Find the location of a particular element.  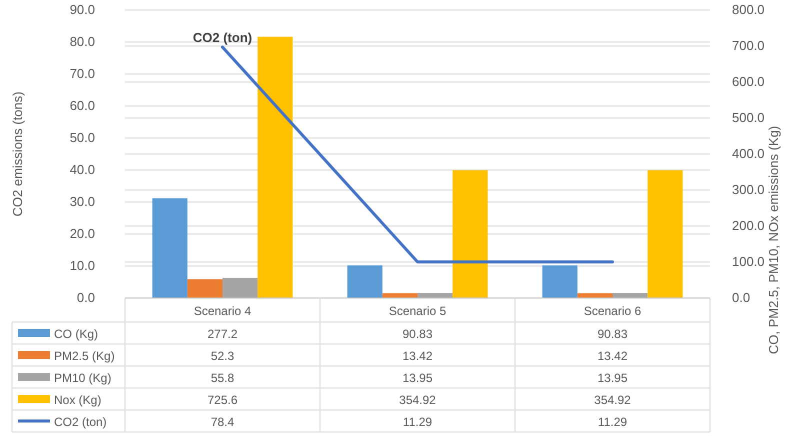

y-tick-label: 70.0 is located at coordinates (82, 74).